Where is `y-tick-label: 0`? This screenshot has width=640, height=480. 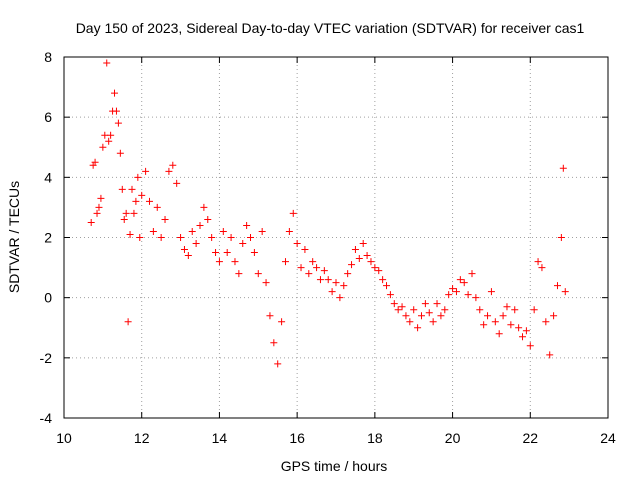 y-tick-label: 0 is located at coordinates (48, 298).